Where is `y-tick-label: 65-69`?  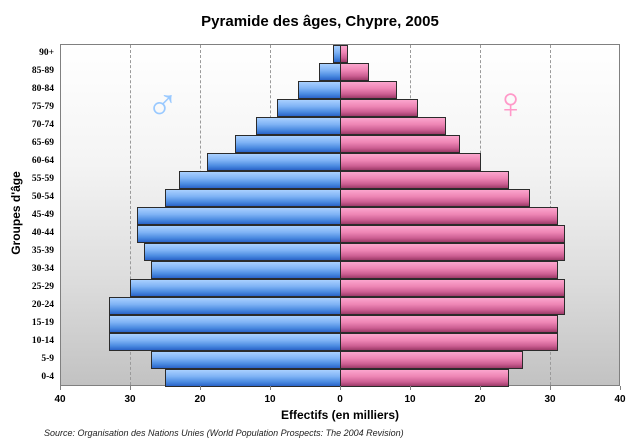 y-tick-label: 65-69 is located at coordinates (42, 143).